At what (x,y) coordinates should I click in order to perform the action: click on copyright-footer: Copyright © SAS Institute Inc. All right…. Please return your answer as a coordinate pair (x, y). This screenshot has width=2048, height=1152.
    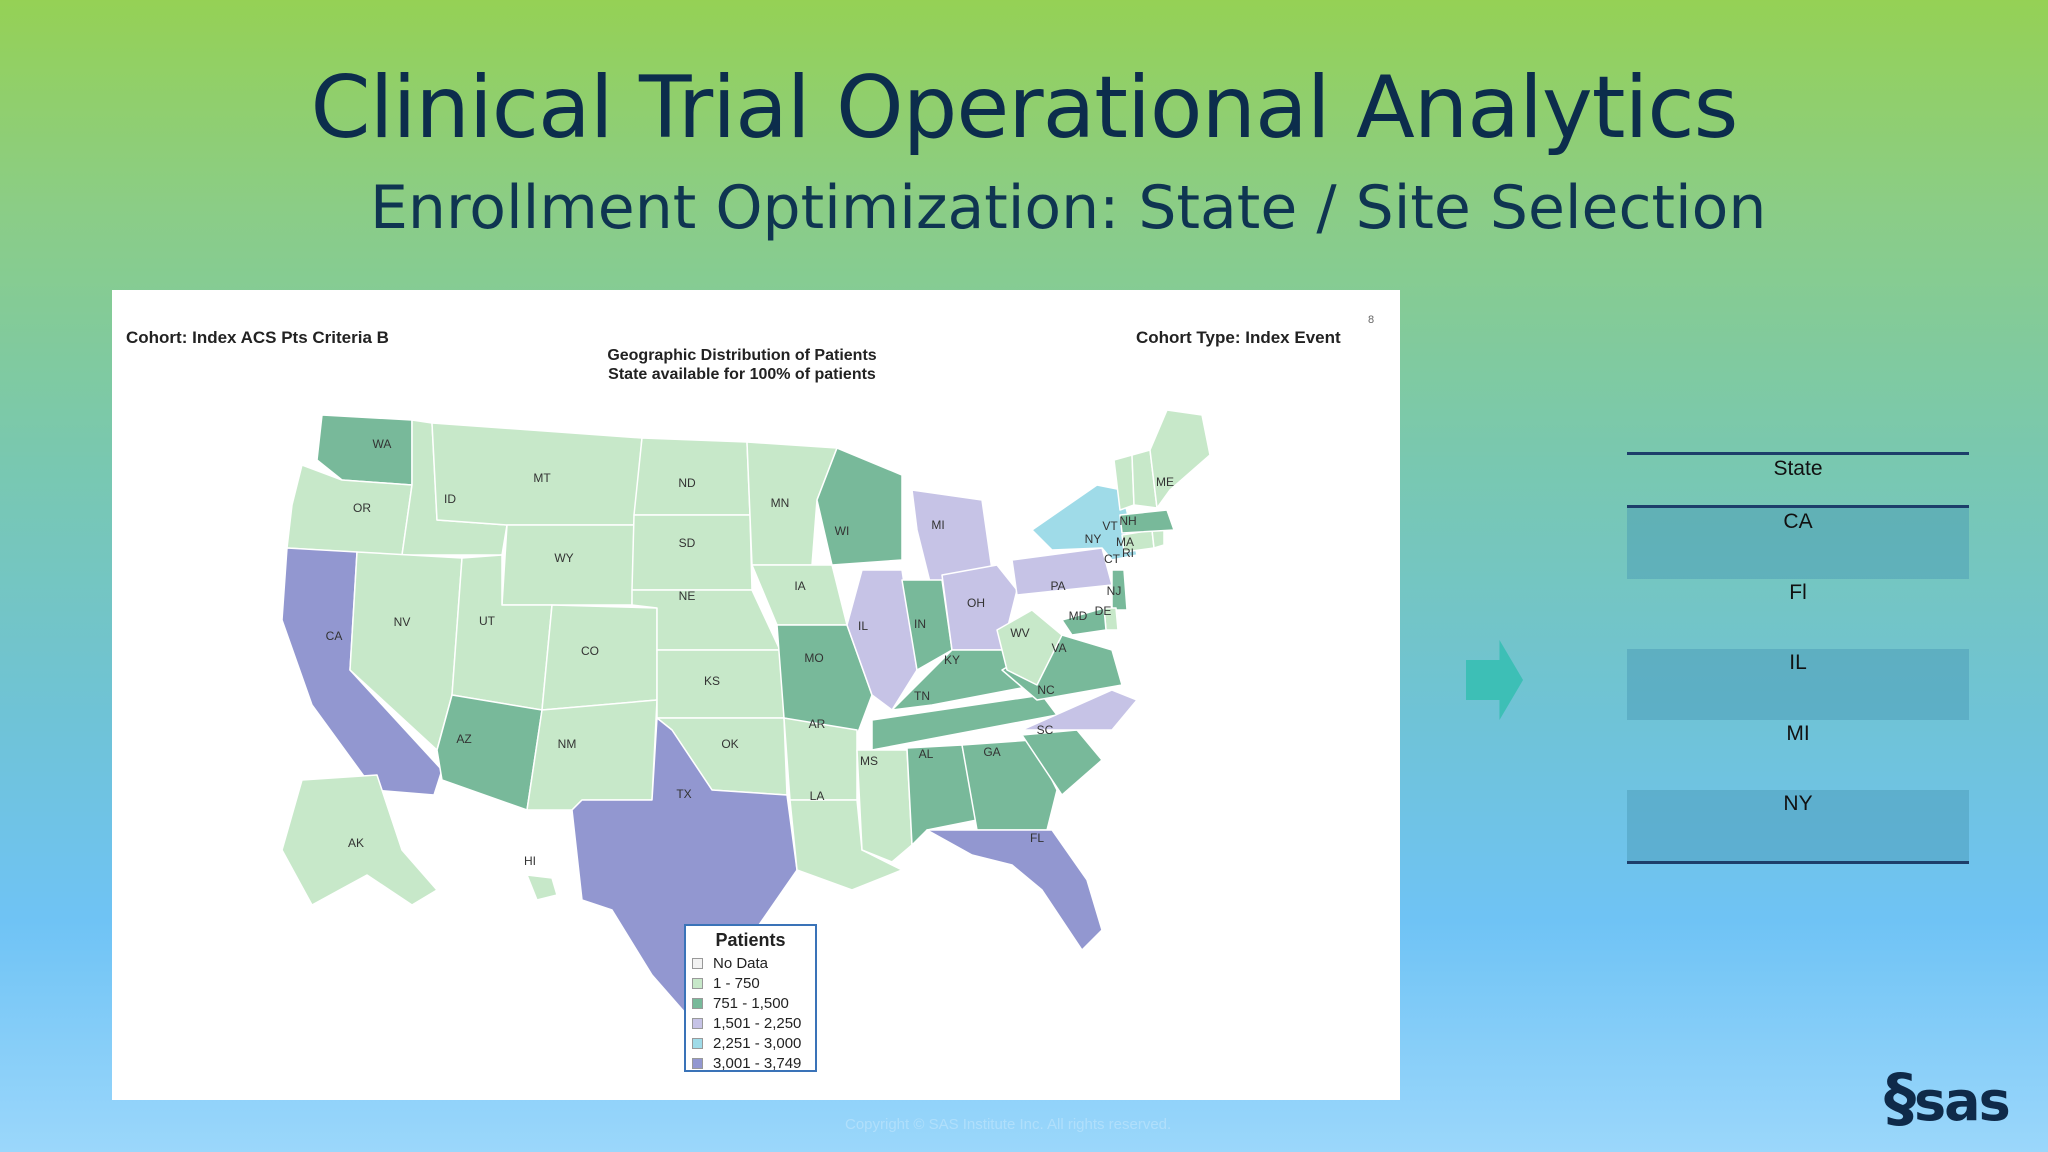
    Looking at the image, I should click on (1008, 1124).